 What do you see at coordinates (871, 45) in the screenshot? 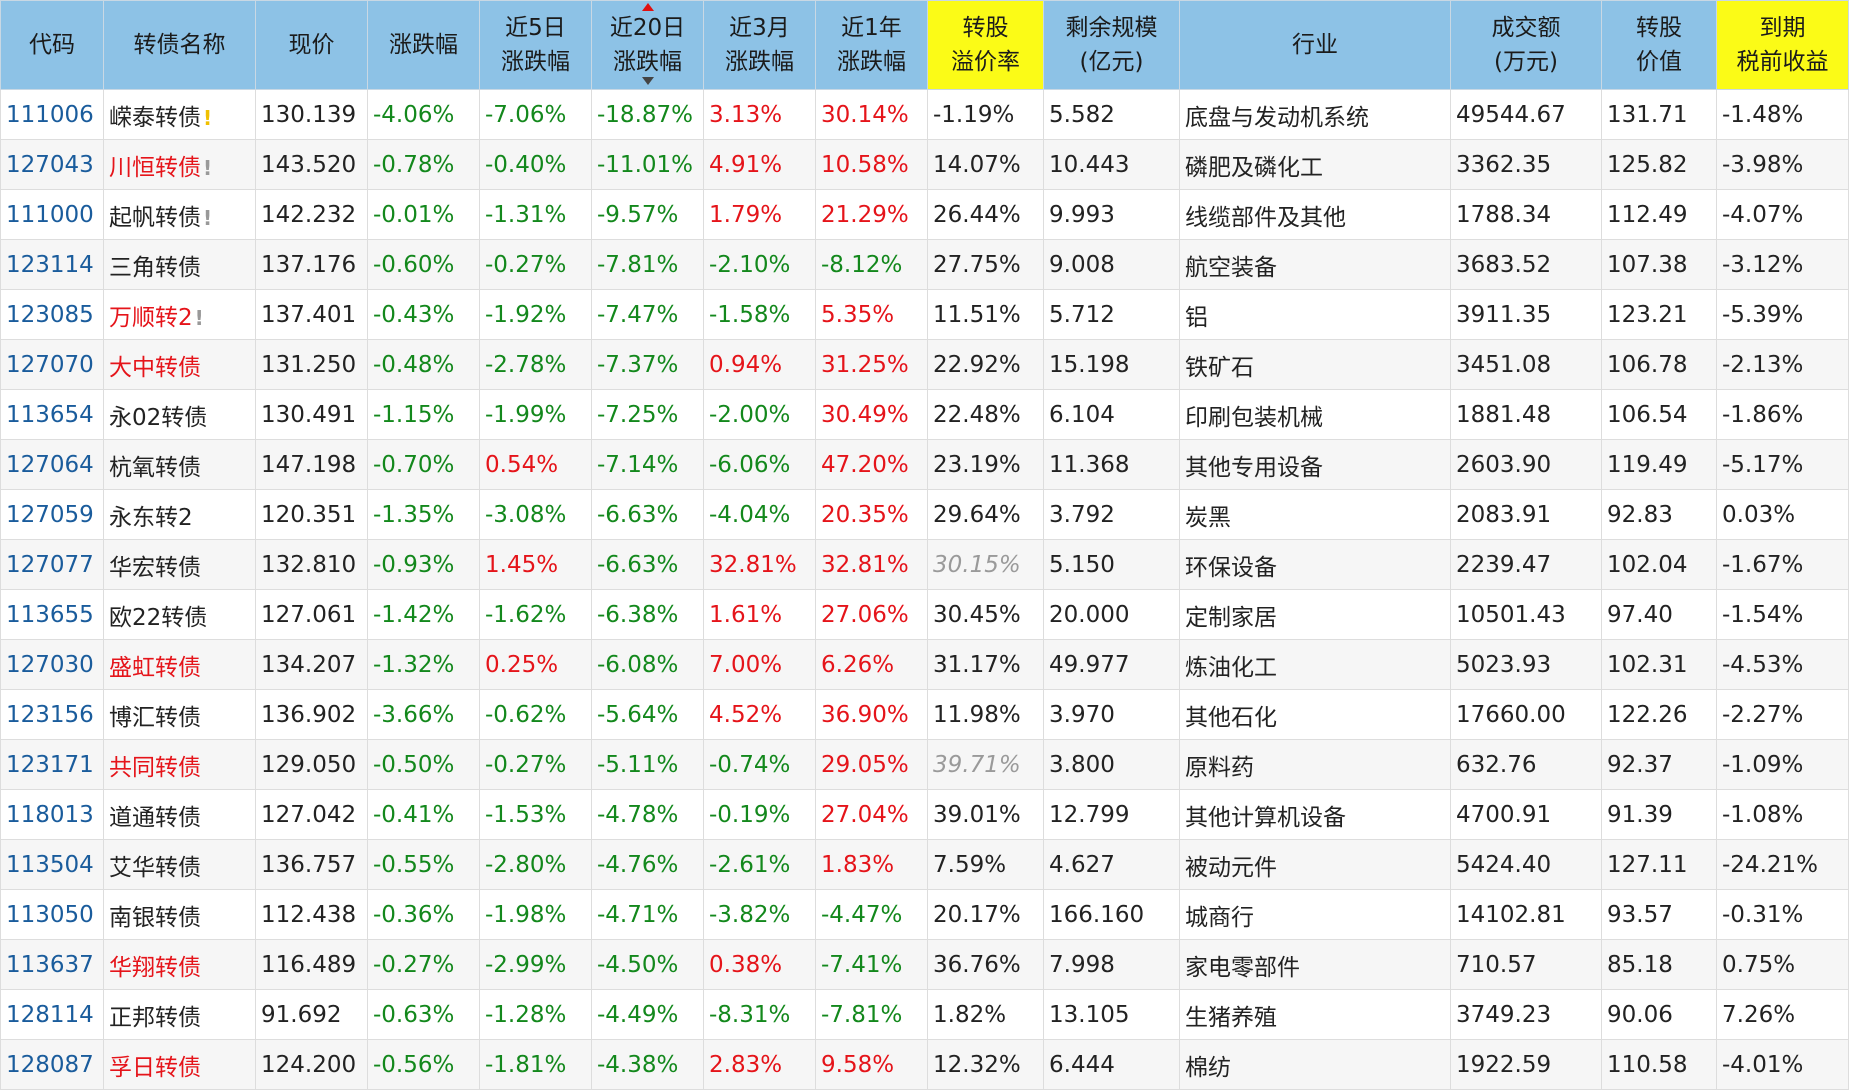
I see `column-header: 近1年 涨跌幅` at bounding box center [871, 45].